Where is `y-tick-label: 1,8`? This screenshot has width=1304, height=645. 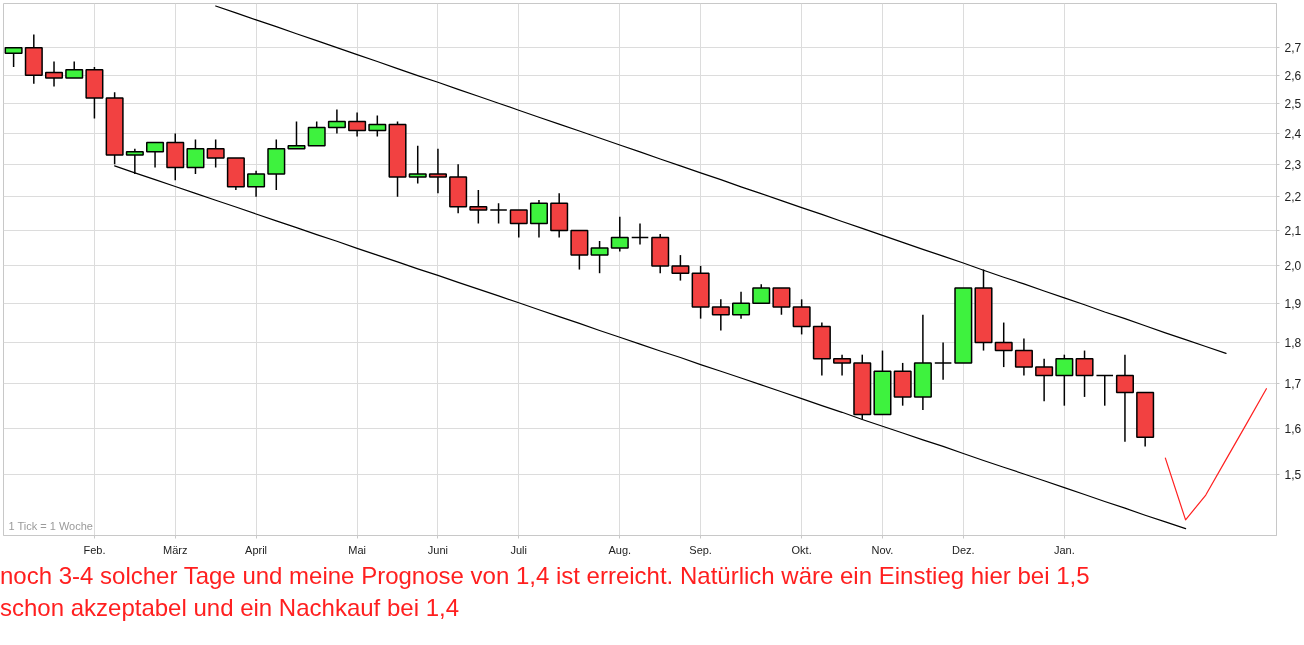
y-tick-label: 1,8 is located at coordinates (1293, 342).